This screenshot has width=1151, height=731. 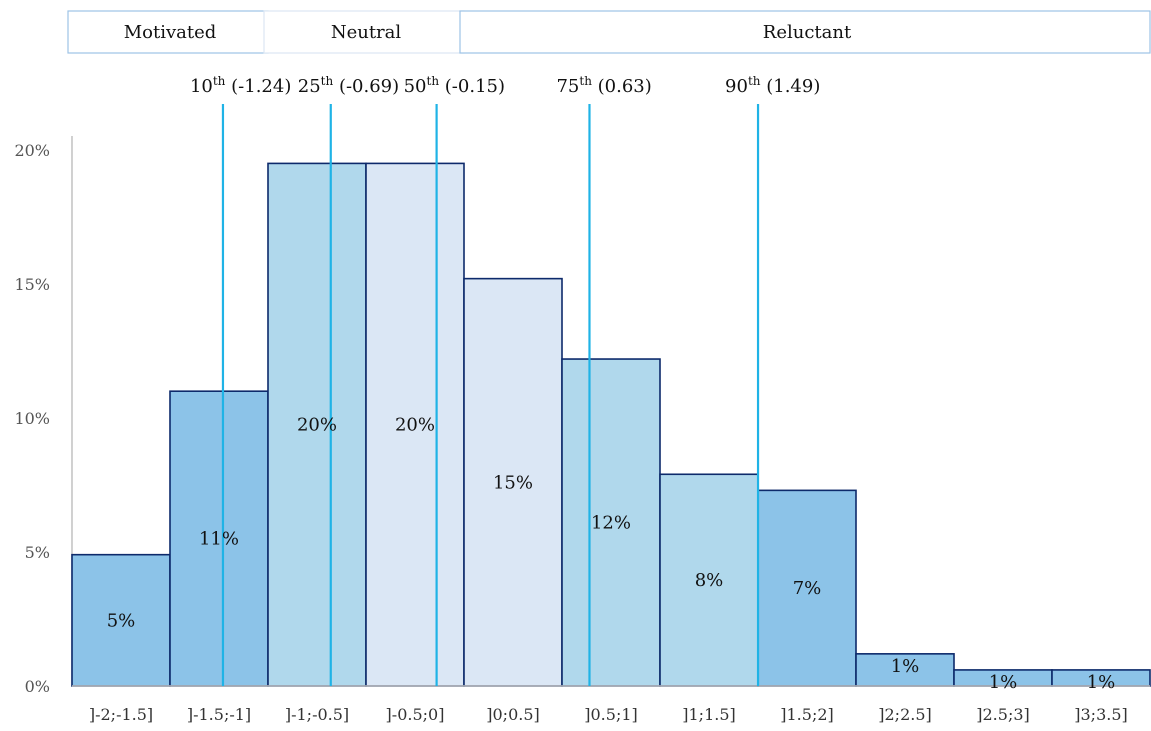 What do you see at coordinates (1101, 714) in the screenshot?
I see `x-tick-label: ]3;3.5]` at bounding box center [1101, 714].